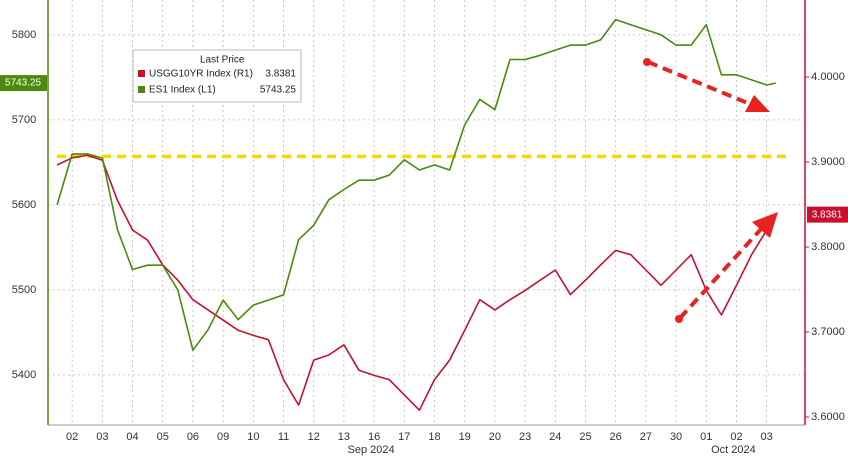 This screenshot has height=457, width=848. I want to click on arrow-down, so click(699, 83).